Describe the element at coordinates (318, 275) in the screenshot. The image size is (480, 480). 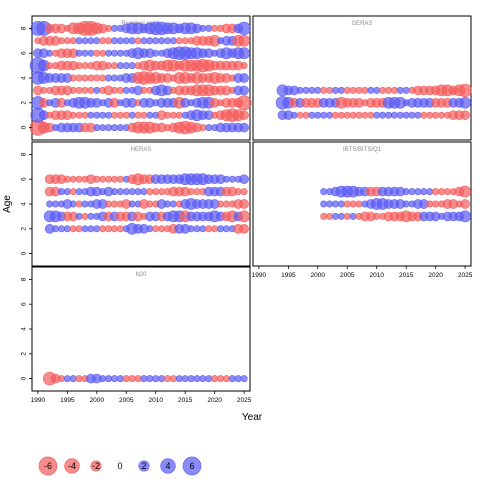
I see `x-tick-label: 2000` at that location.